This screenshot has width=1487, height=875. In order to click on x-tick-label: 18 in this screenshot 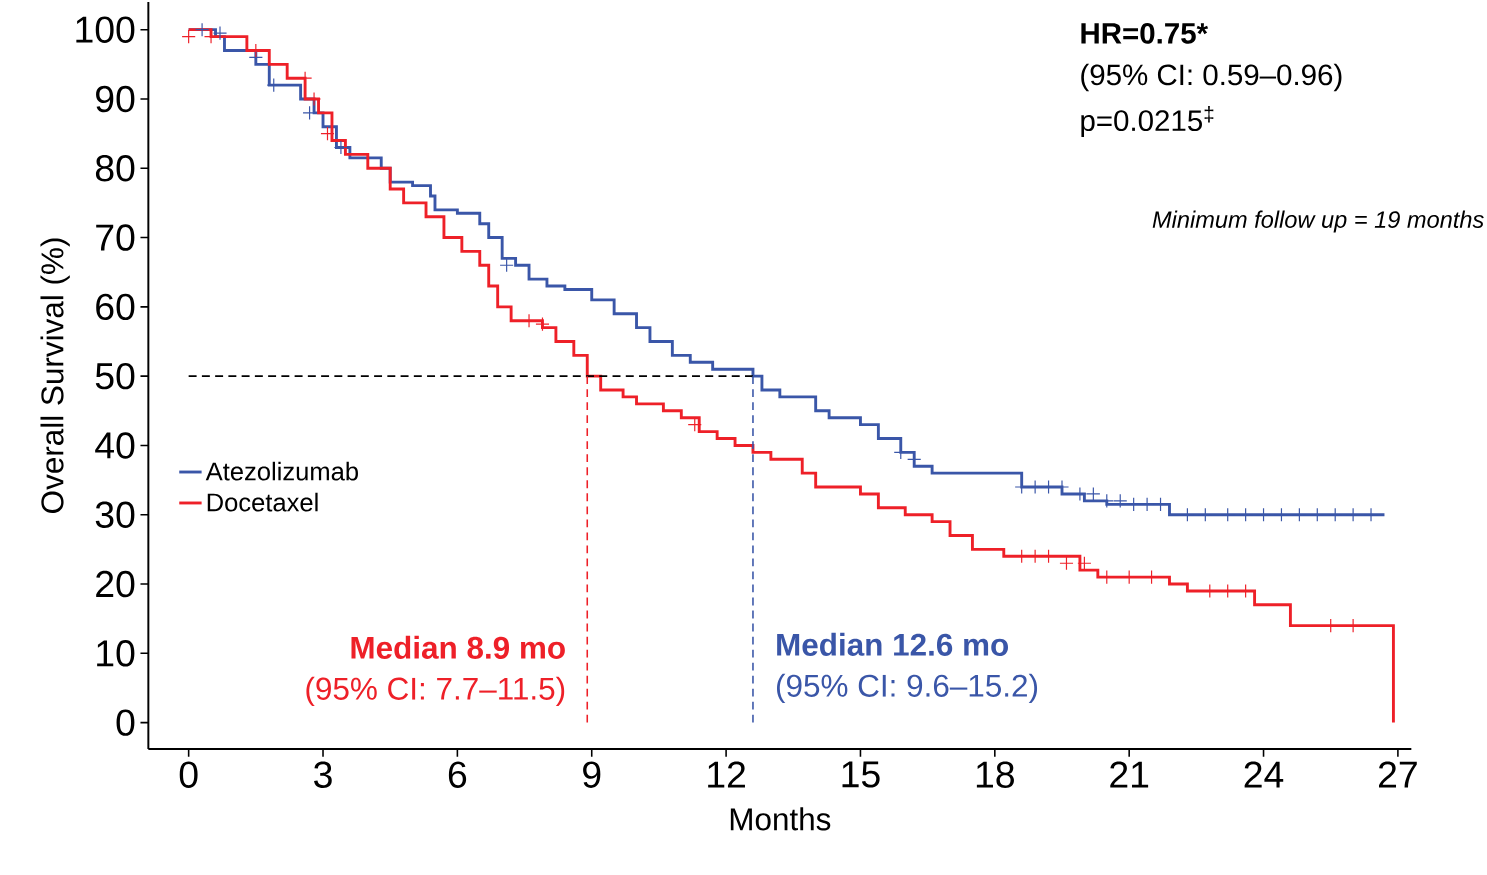, I will do `click(995, 775)`.